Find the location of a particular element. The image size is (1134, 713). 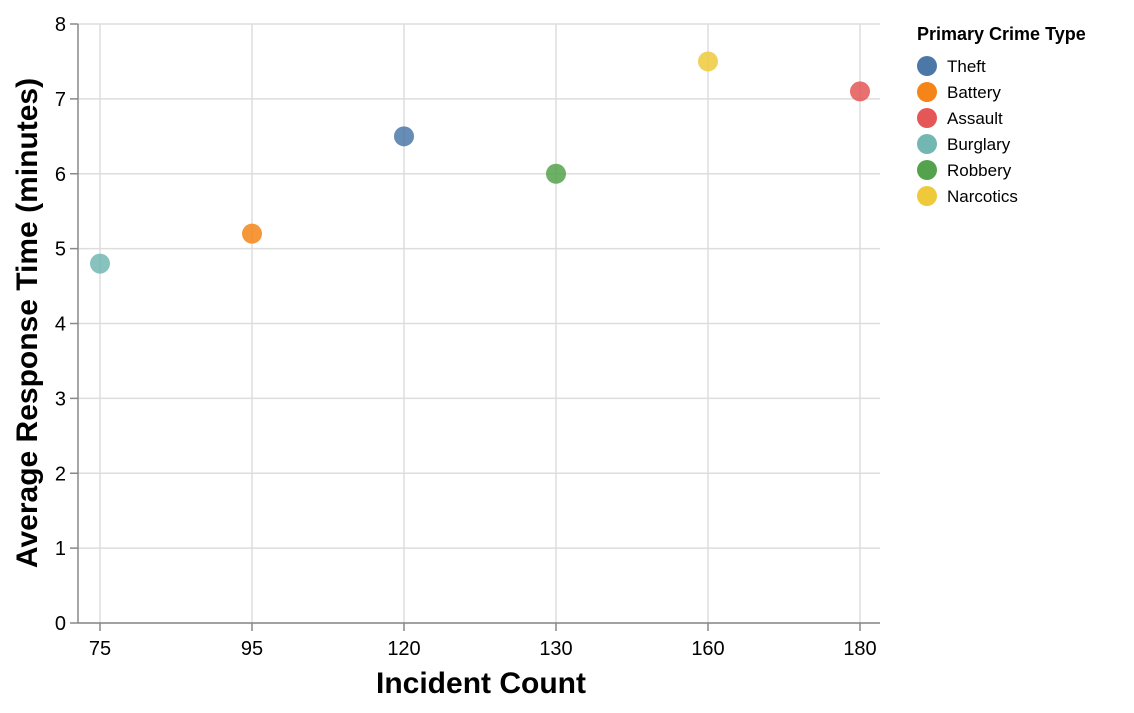

legend-label-burglary: Burglary is located at coordinates (979, 144).